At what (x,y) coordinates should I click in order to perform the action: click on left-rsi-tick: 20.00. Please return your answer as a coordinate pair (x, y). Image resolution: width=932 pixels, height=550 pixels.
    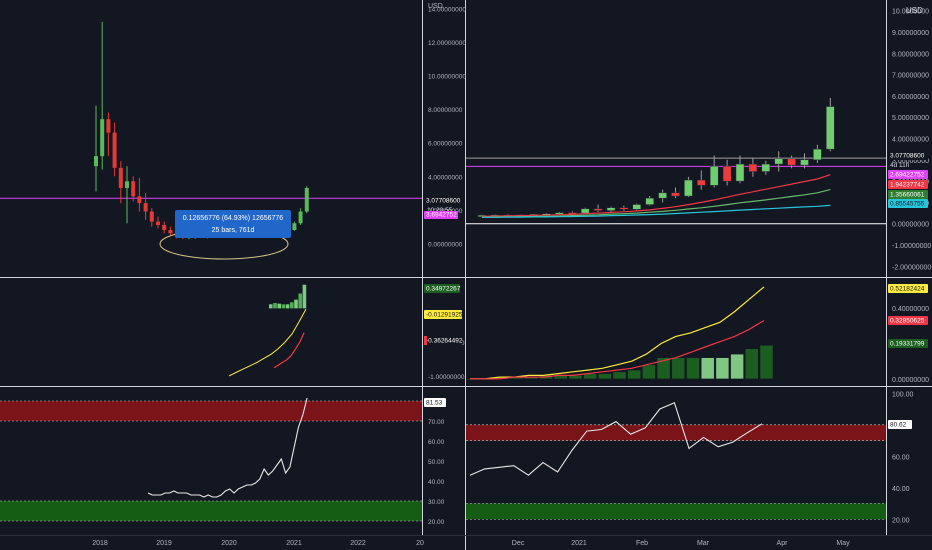
    Looking at the image, I should click on (436, 522).